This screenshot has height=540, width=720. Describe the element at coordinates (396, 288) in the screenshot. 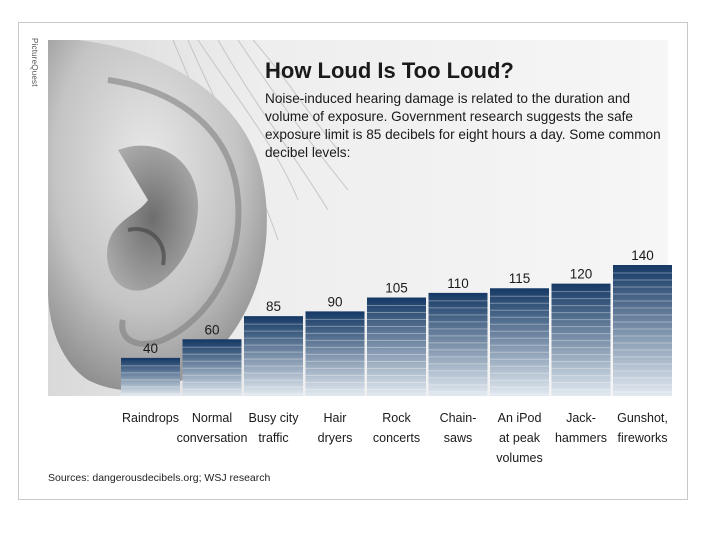

I see `bar-value-label-4: 105` at that location.